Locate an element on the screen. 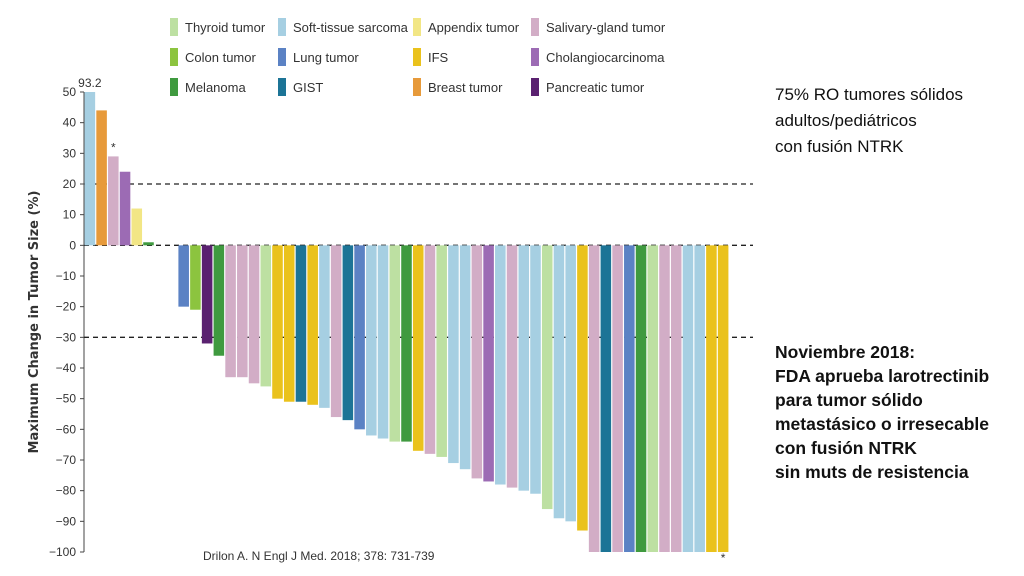 Image resolution: width=1024 pixels, height=576 pixels. legend-label: Colon tumor is located at coordinates (220, 57).